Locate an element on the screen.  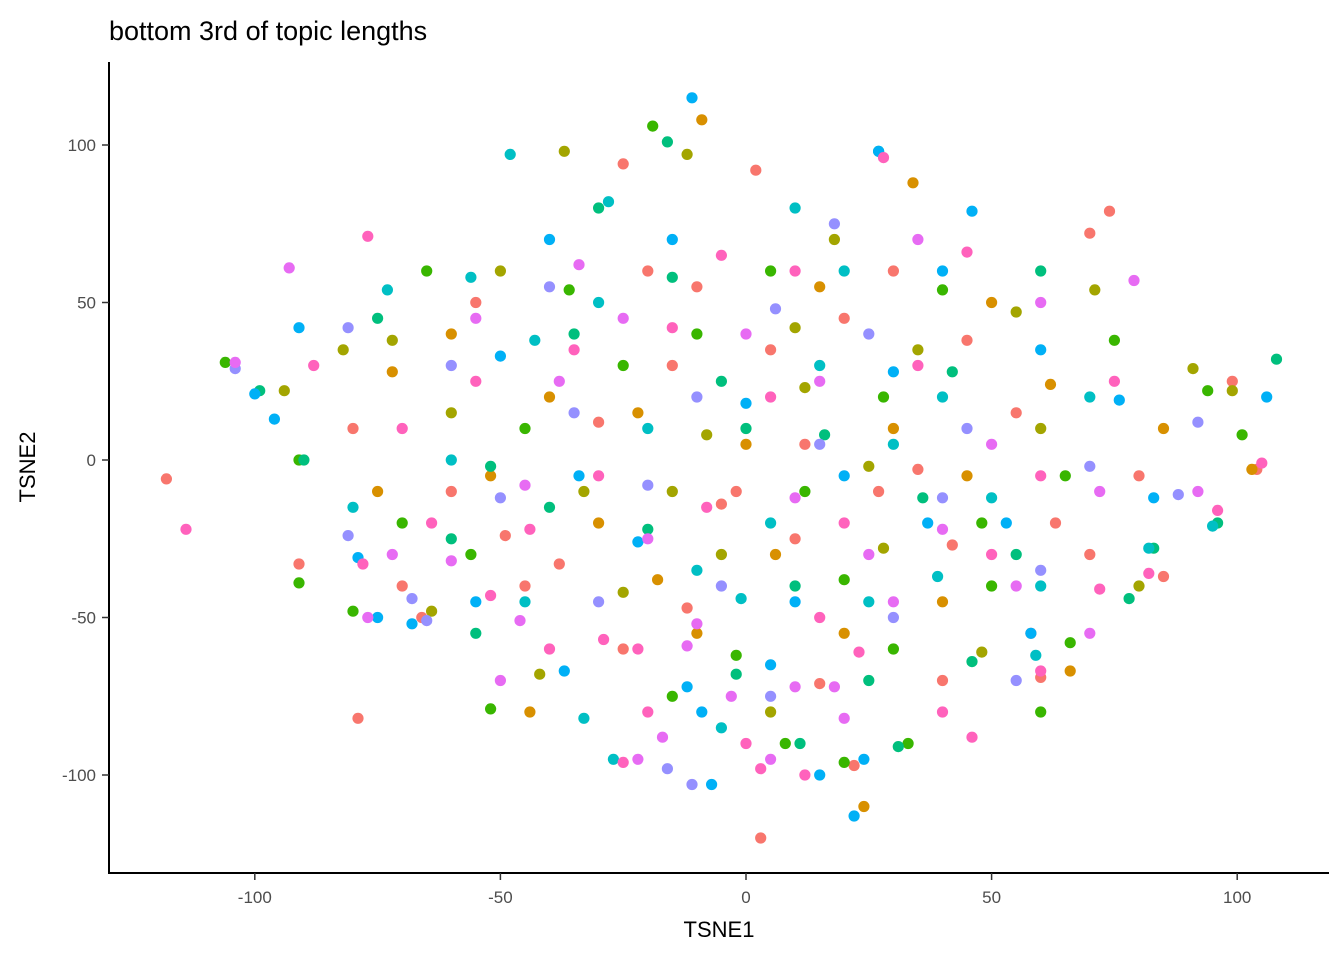
x-axis-ticks: -100 -50 0 50 100 is located at coordinates (744, 890).